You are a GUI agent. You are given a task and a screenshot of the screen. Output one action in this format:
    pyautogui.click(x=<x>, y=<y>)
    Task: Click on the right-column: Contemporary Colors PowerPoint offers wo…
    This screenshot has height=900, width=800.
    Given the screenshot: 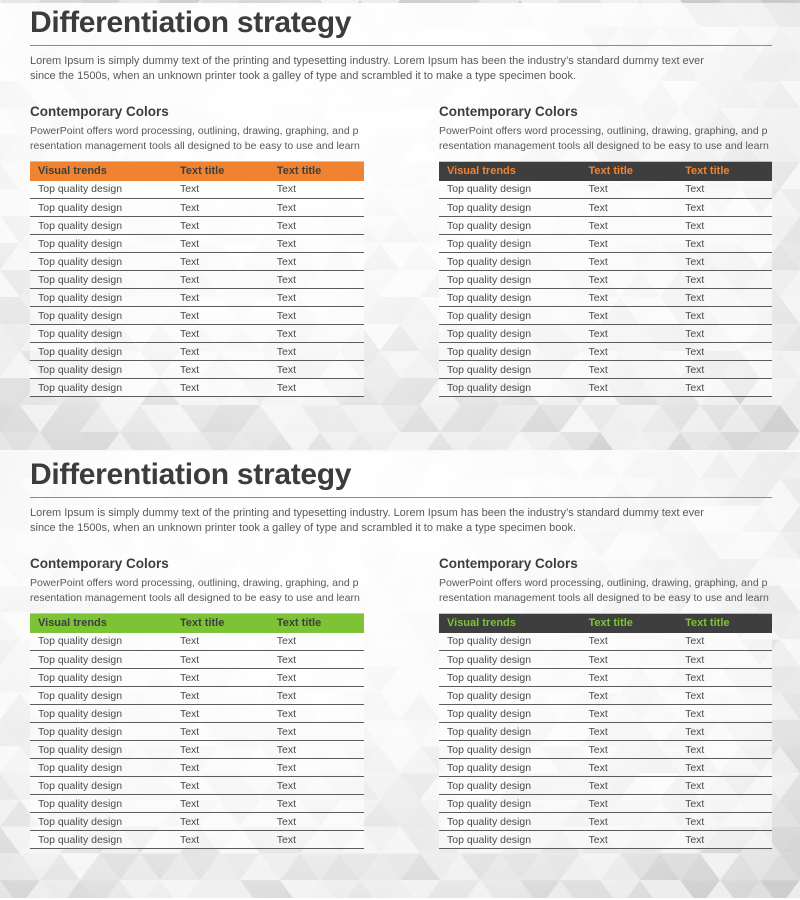 What is the action you would take?
    pyautogui.click(x=605, y=702)
    